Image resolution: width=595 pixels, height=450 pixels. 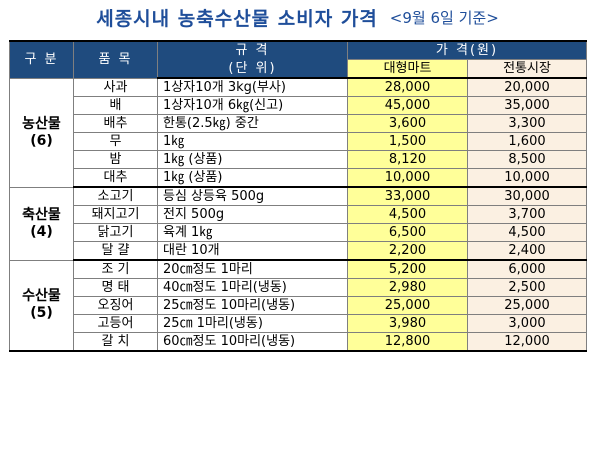 I want to click on table-row: 밤 1㎏ (상품) 8,120 8,500, so click(x=298, y=159).